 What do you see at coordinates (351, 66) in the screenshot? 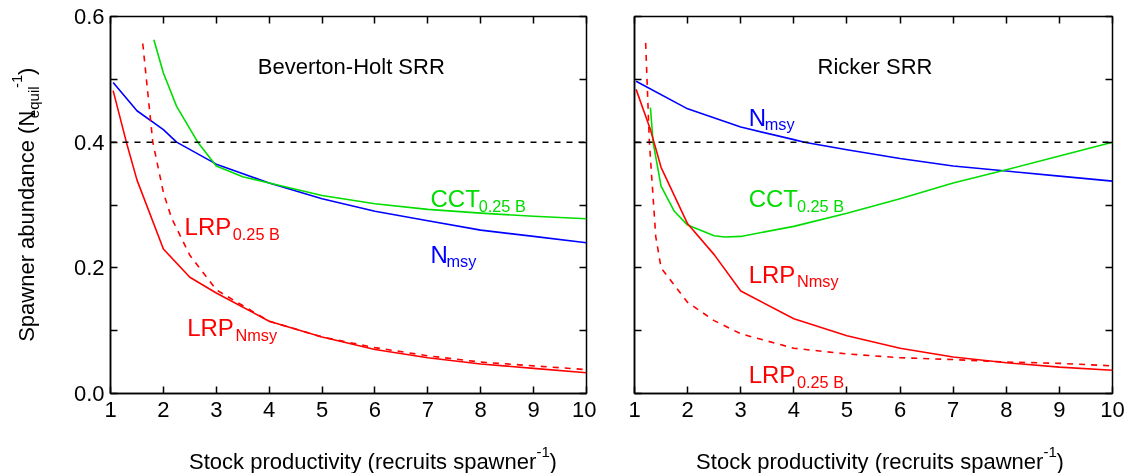
I see `text: Beverton-Holt SRR` at bounding box center [351, 66].